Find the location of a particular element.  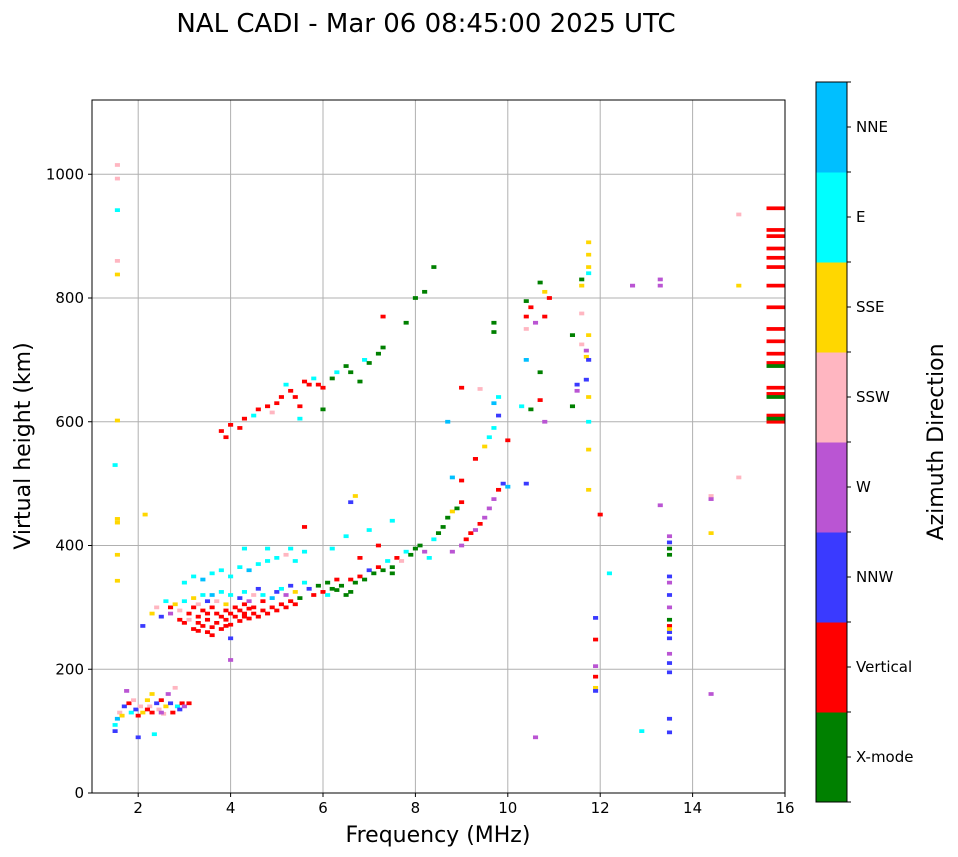

y-tick-label: 600 is located at coordinates (69, 422).